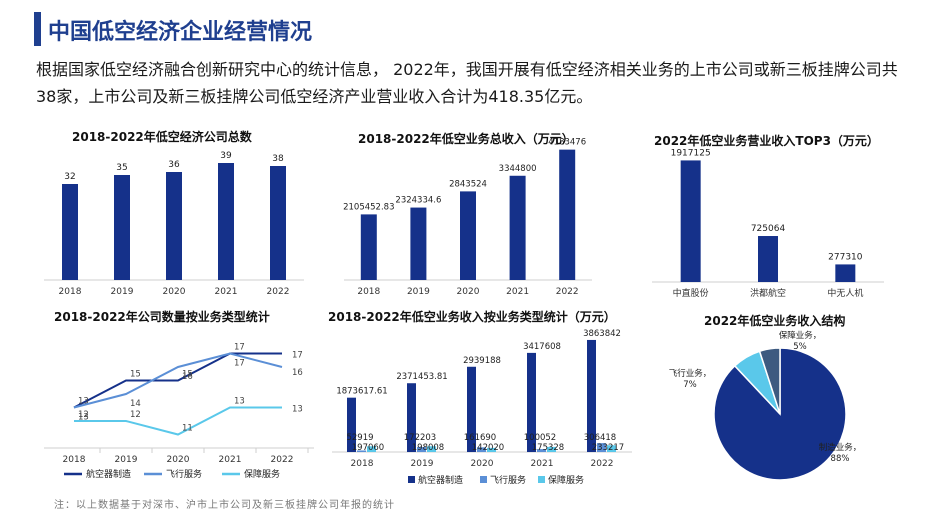 This screenshot has width=934, height=516. What do you see at coordinates (162, 317) in the screenshot?
I see `count-by-type-title: 2018-2022年公司数量按业务类型统计` at bounding box center [162, 317].